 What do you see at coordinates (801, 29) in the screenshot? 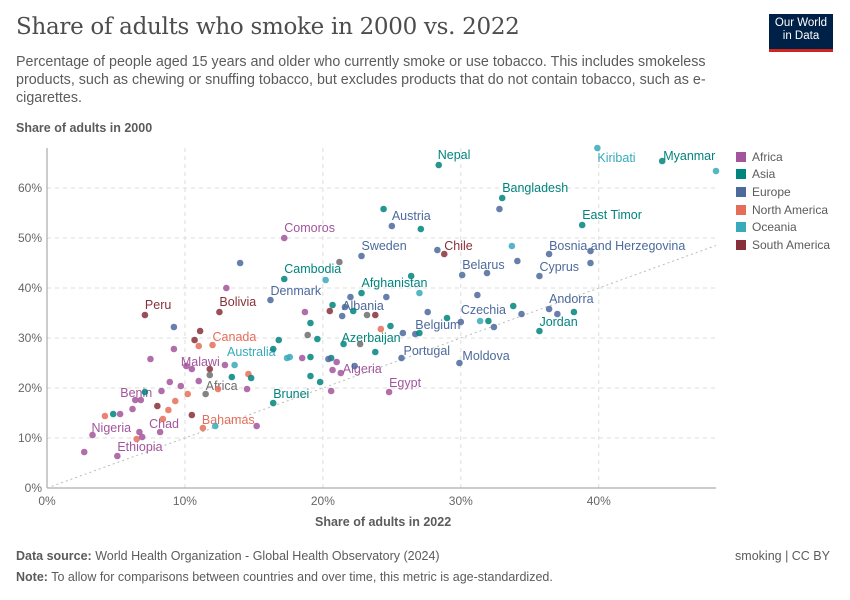
I see `logo-text: Our World in Data` at bounding box center [801, 29].